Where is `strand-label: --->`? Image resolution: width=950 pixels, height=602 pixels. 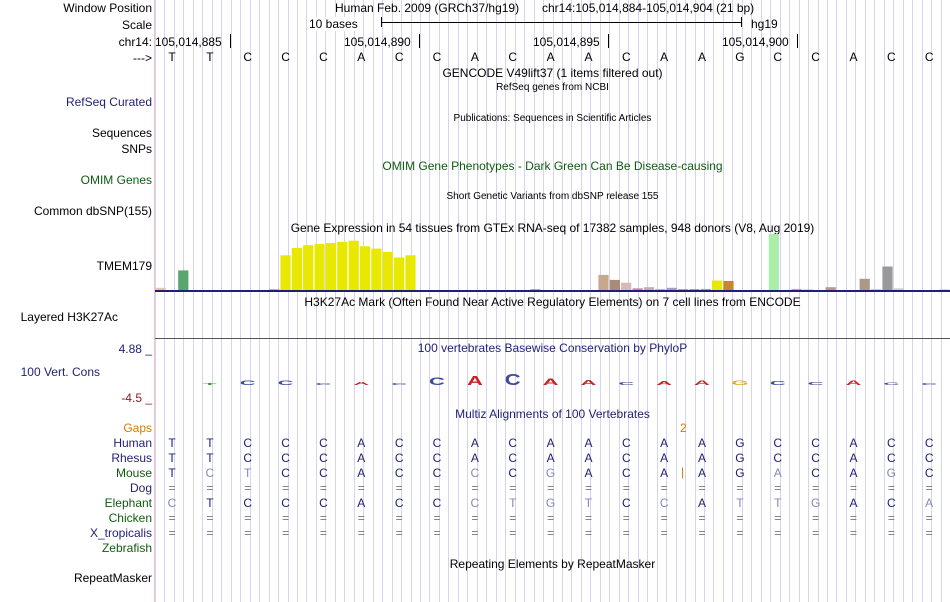 strand-label: ---> is located at coordinates (142, 58).